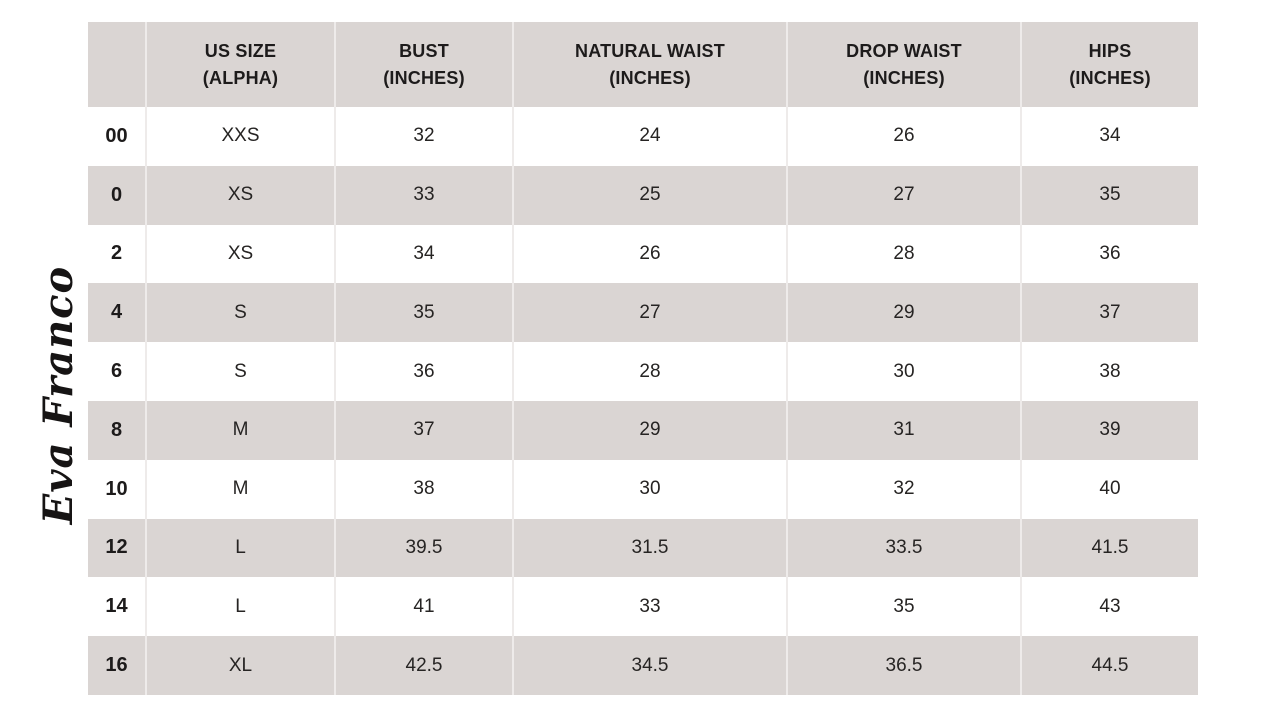 The width and height of the screenshot is (1280, 720). Describe the element at coordinates (423, 313) in the screenshot. I see `bust-cell: 35` at that location.